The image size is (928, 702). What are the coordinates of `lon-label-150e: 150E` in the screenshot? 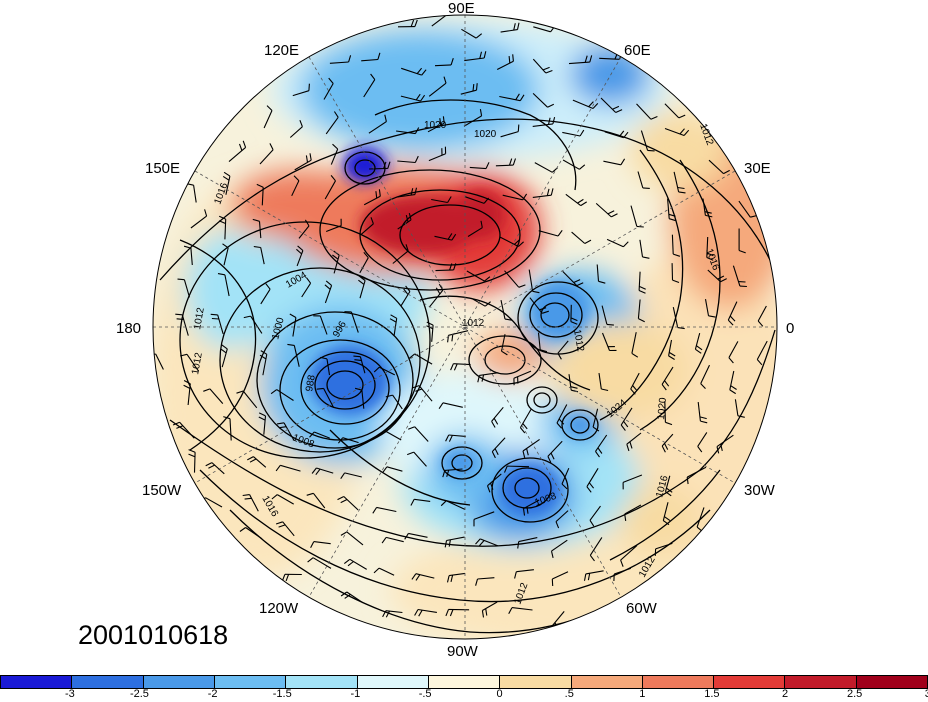 It's located at (163, 168).